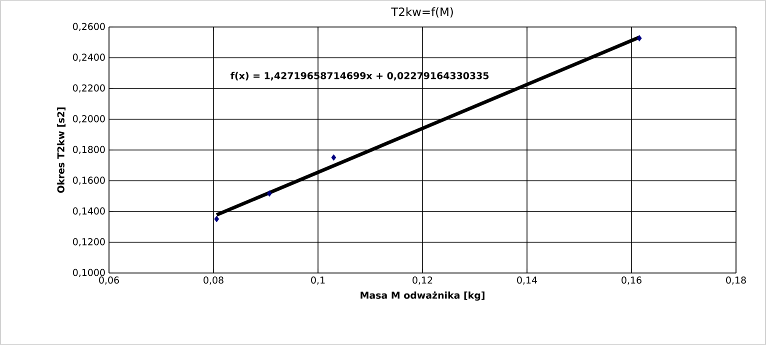  Describe the element at coordinates (632, 280) in the screenshot. I see `x-tick-label: 0,16` at that location.